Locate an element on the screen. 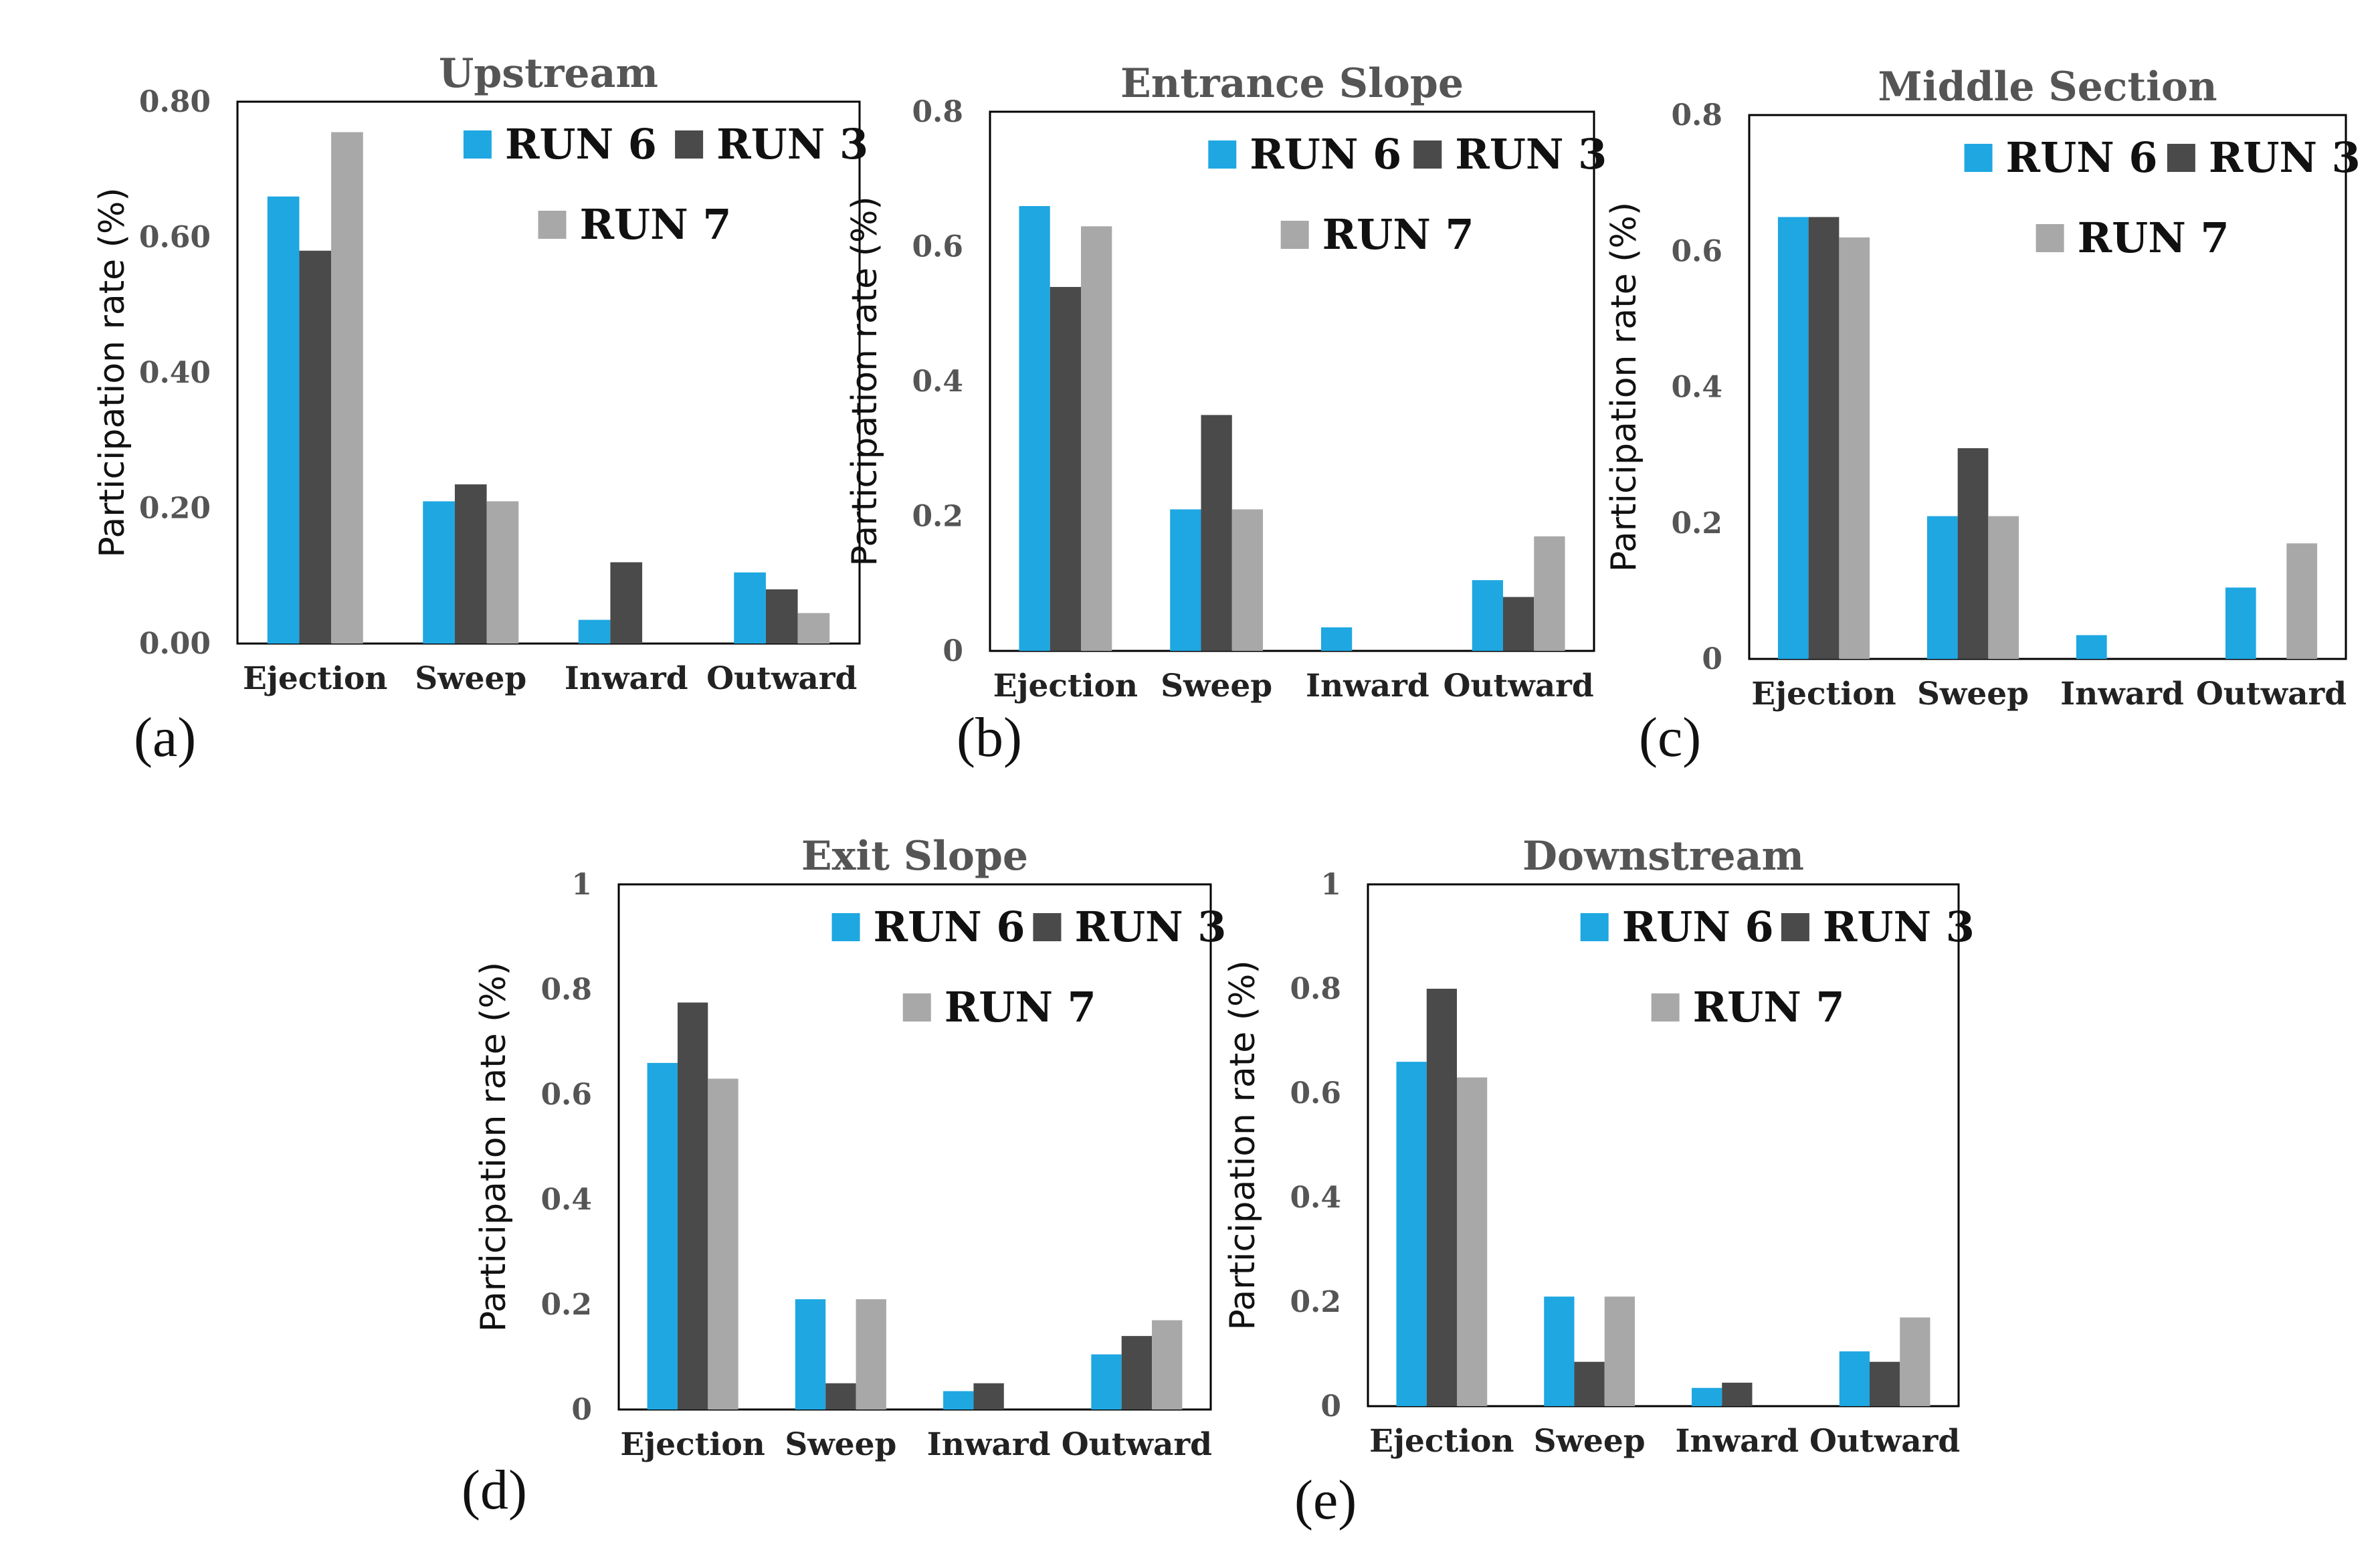 This screenshot has height=1552, width=2380. bar-run-7-sweep is located at coordinates (2004, 587).